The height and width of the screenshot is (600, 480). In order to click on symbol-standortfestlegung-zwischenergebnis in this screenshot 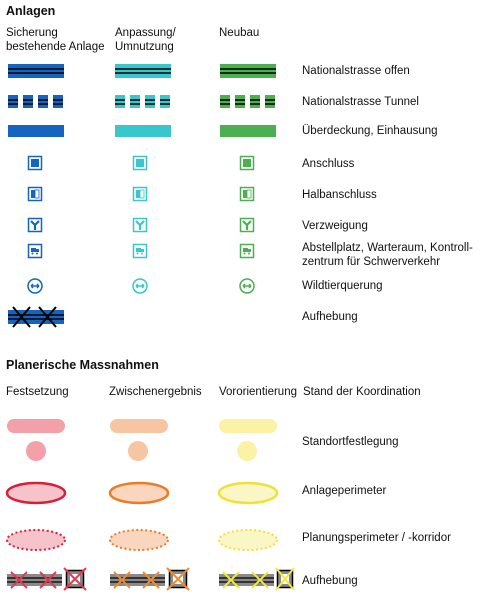, I will do `click(139, 440)`.